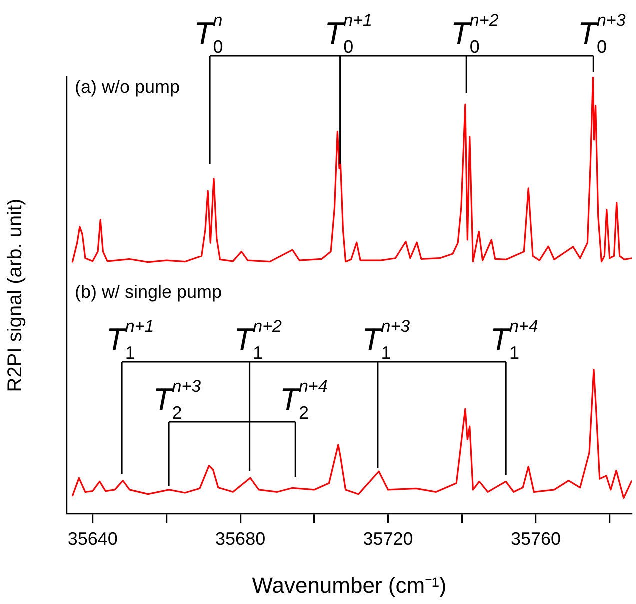 The image size is (636, 604). I want to click on x-tick-label: 35760, so click(536, 538).